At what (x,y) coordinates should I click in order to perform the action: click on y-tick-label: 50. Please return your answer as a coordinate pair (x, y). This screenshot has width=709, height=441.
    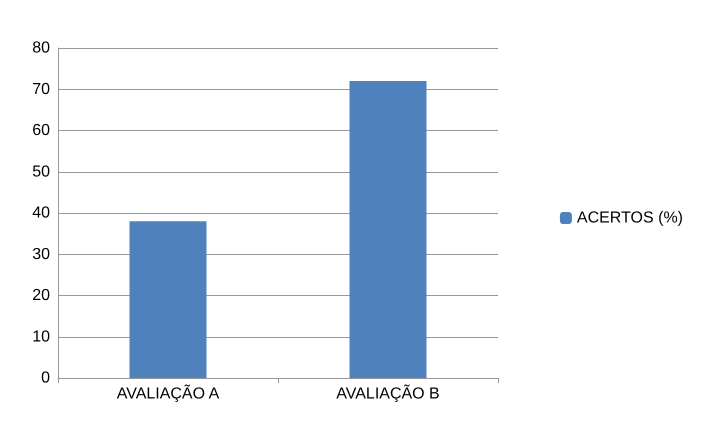
    Looking at the image, I should click on (41, 171).